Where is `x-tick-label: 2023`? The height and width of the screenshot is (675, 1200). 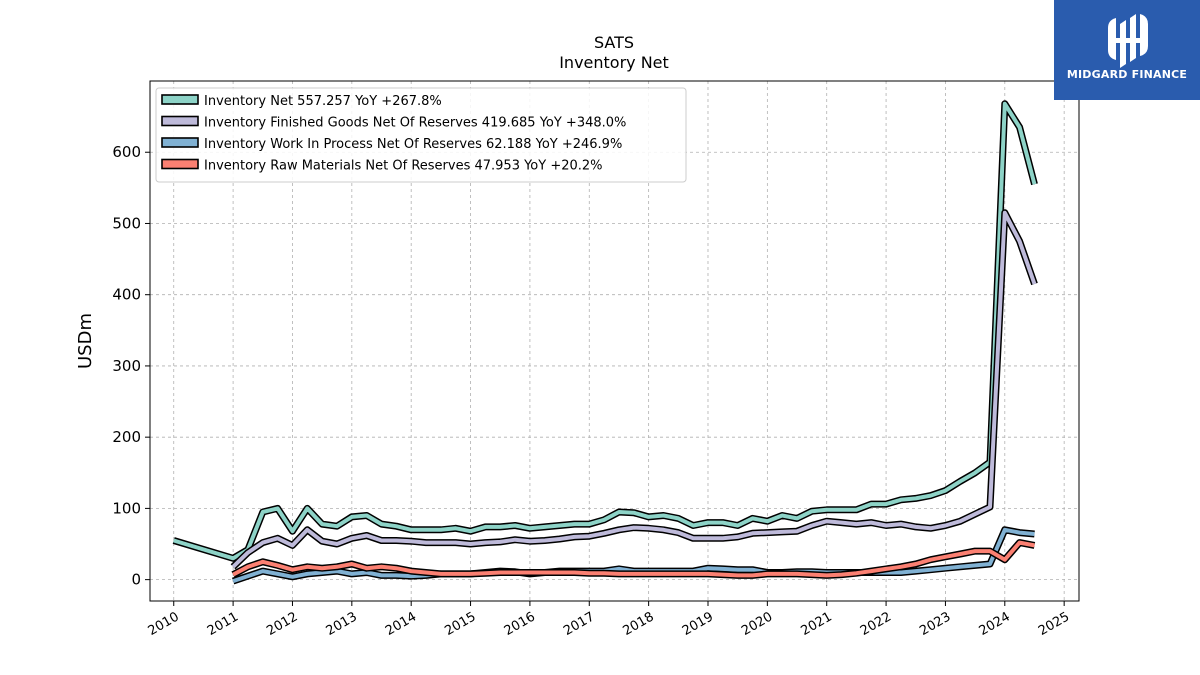
x-tick-label: 2023 is located at coordinates (935, 624).